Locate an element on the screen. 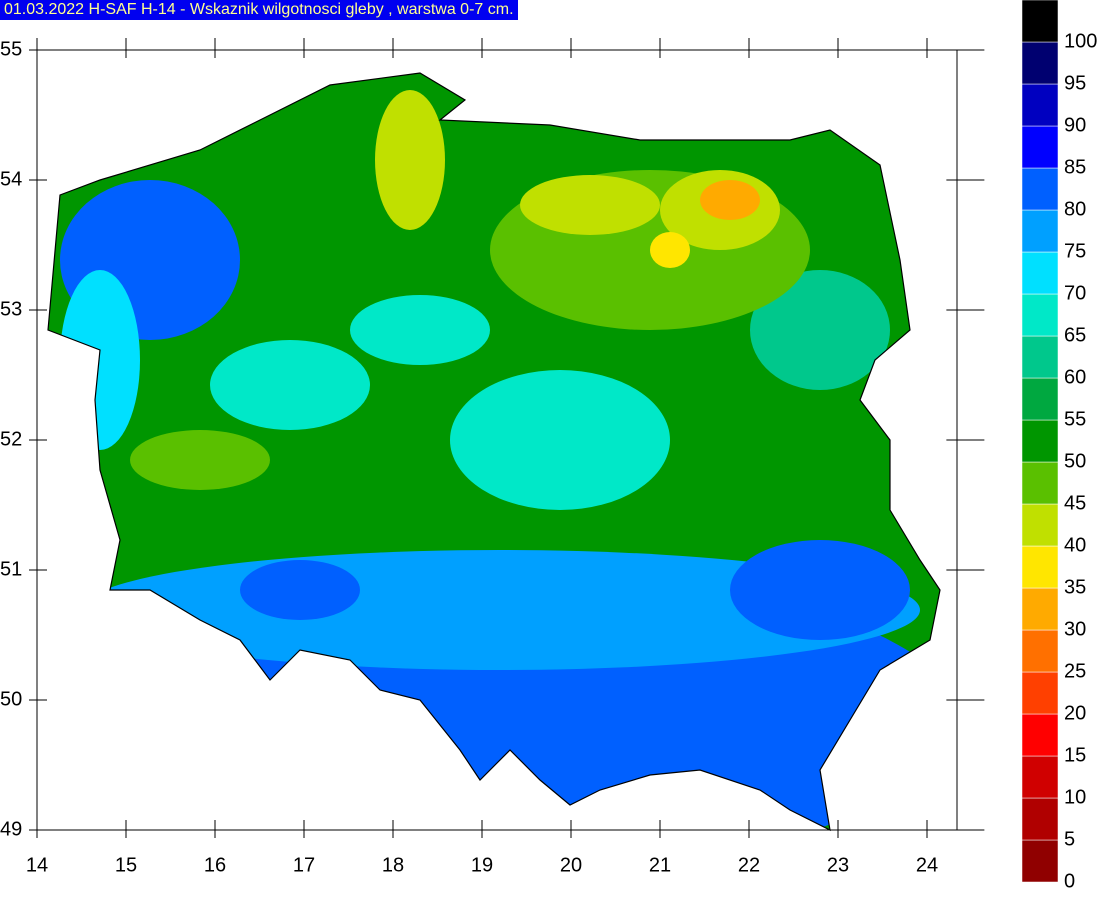 Image resolution: width=1100 pixels, height=905 pixels. x-tick-label: 15 is located at coordinates (126, 865).